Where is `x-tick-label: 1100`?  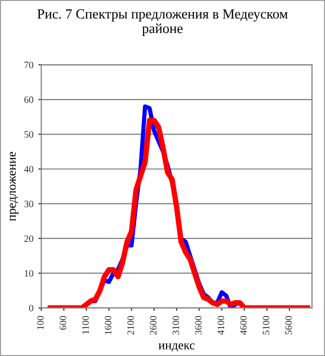
x-tick-label: 1100 is located at coordinates (85, 325).